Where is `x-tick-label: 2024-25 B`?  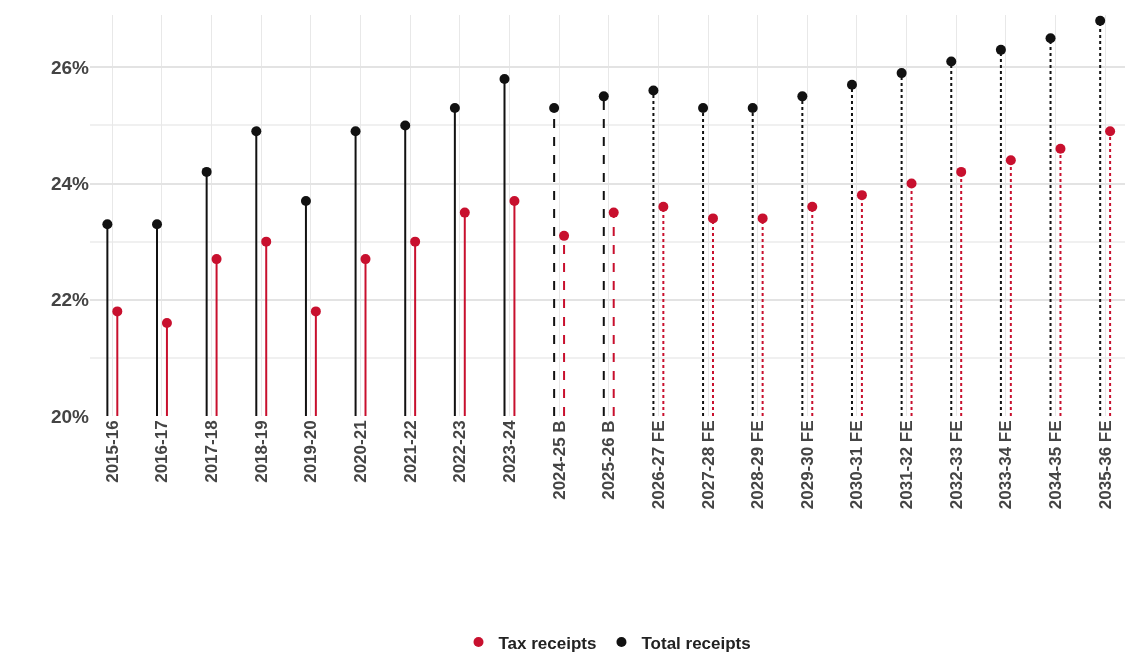 x-tick-label: 2024-25 B is located at coordinates (559, 460).